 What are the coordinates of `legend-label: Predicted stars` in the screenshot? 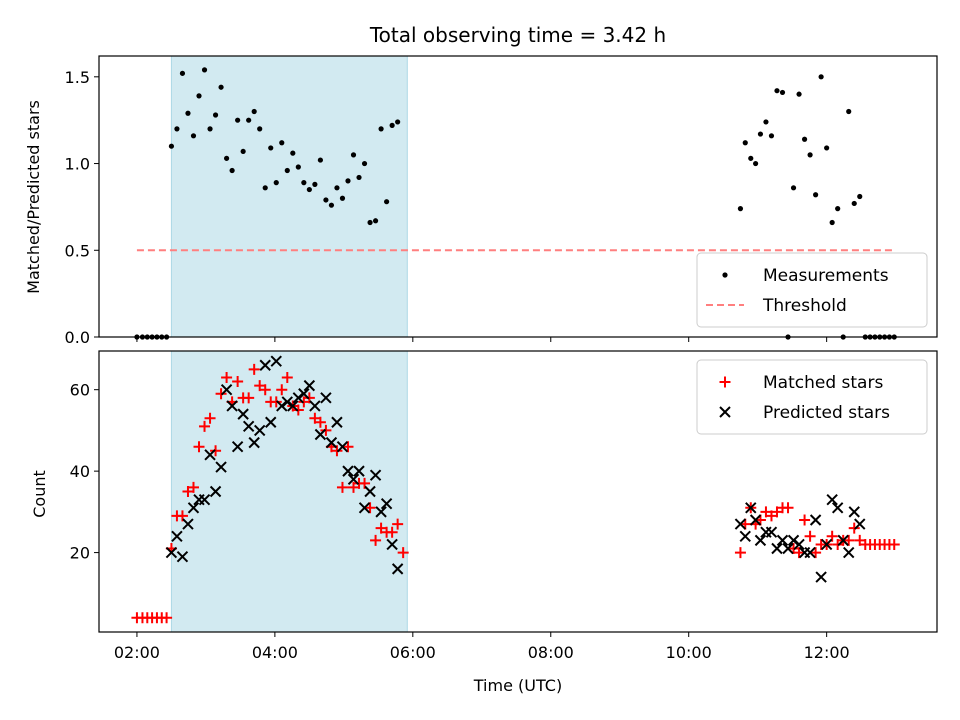 It's located at (826, 413).